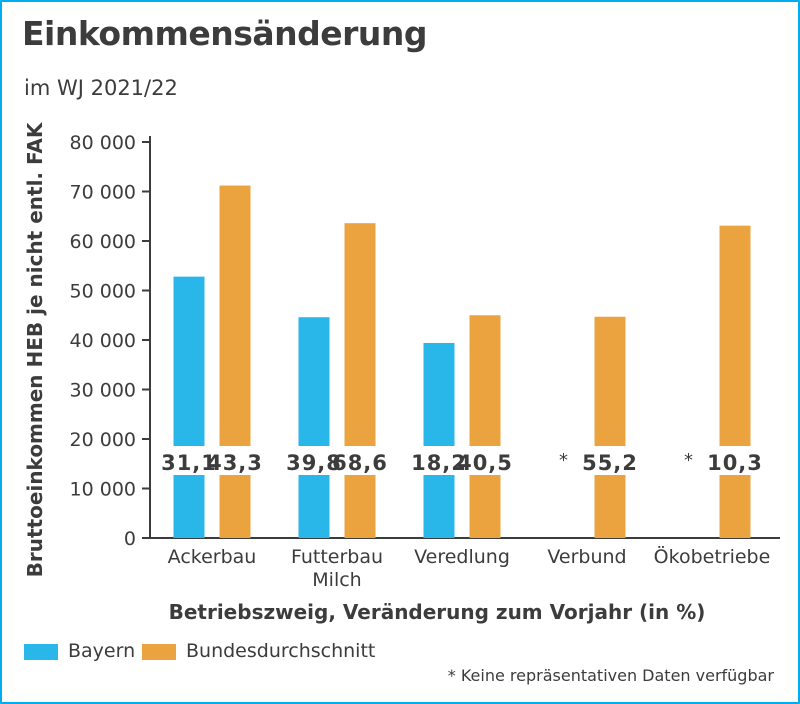 The height and width of the screenshot is (704, 800). Describe the element at coordinates (212, 557) in the screenshot. I see `x-tick-label: Ackerbau` at that location.